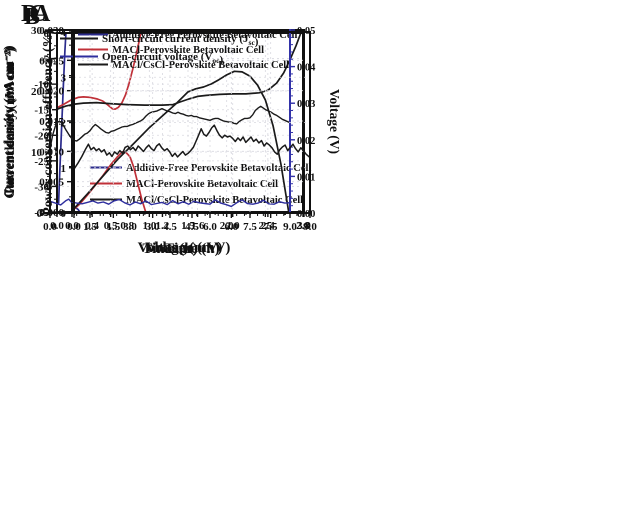 The image size is (640, 515). What do you see at coordinates (41, 85) in the screenshot?
I see `svg-text: -10` at bounding box center [41, 85].